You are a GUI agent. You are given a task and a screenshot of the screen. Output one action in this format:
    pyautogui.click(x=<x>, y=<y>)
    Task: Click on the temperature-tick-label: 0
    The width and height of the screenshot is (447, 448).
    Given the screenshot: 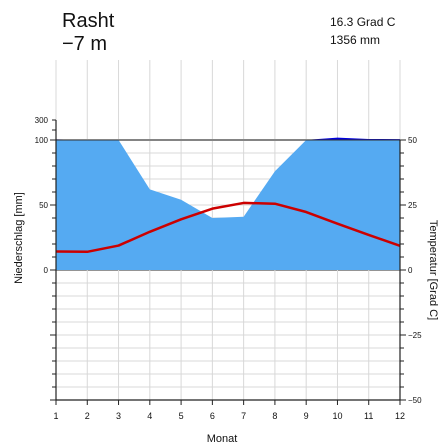 What is the action you would take?
    pyautogui.click(x=410, y=270)
    